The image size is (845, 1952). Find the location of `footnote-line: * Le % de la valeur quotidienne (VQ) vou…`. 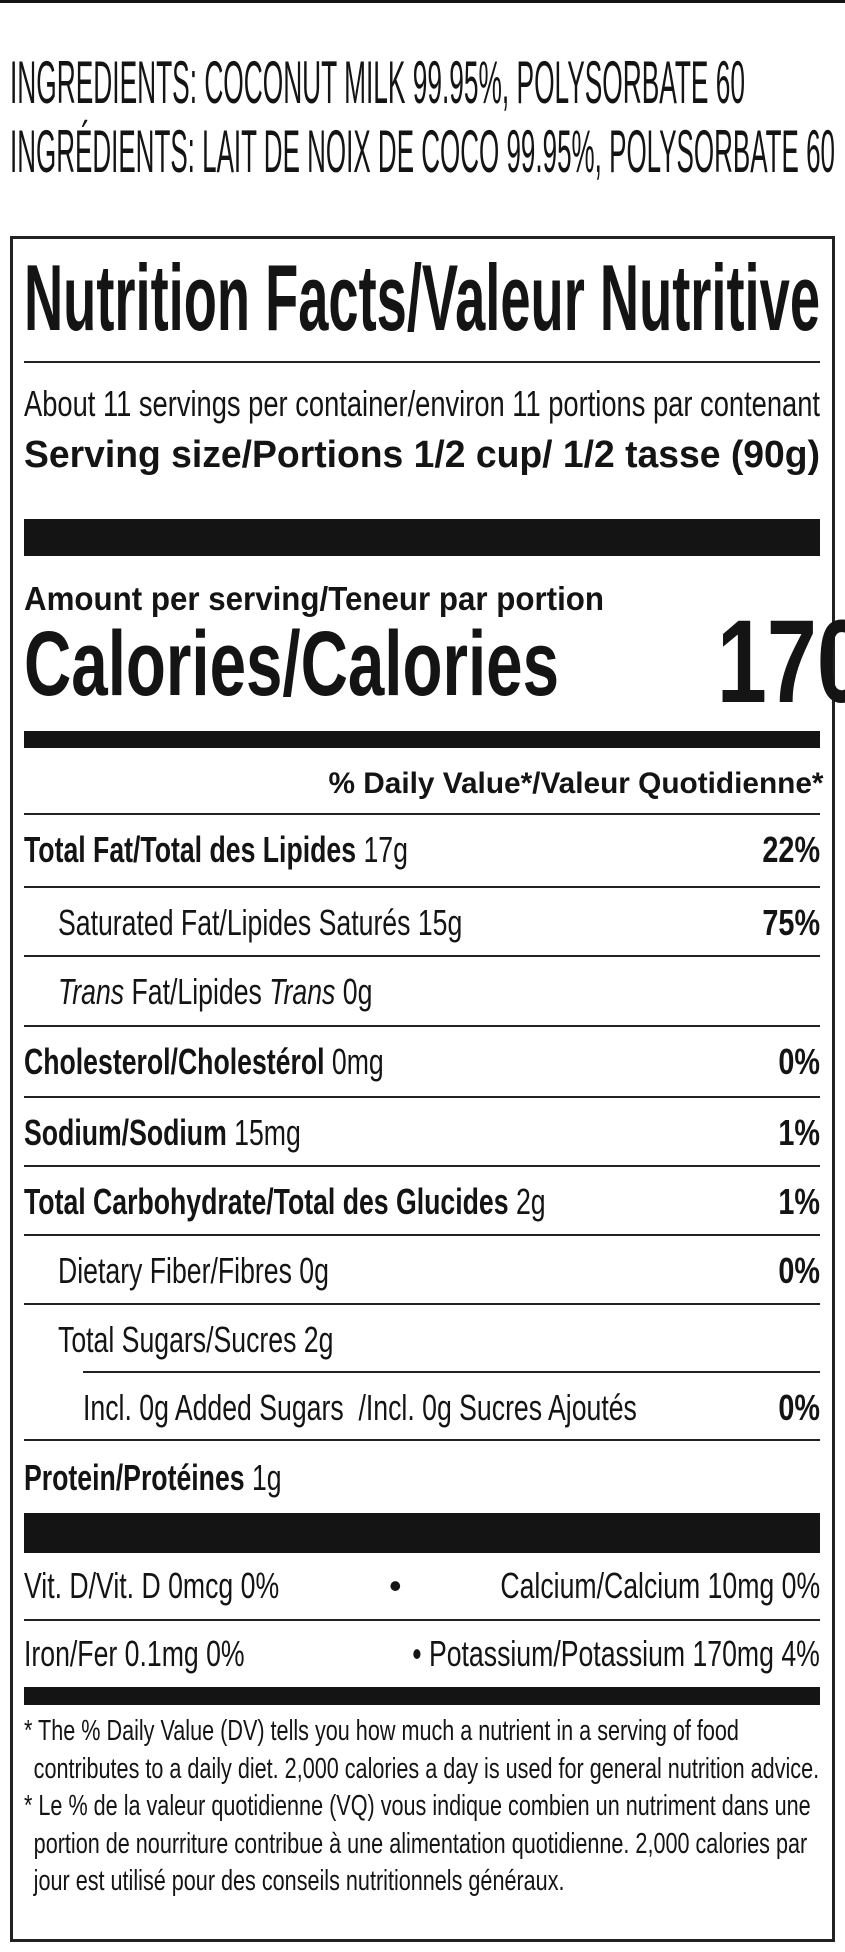

footnote-line: * Le % de la valeur quotidienne (VQ) vou… is located at coordinates (417, 1806).